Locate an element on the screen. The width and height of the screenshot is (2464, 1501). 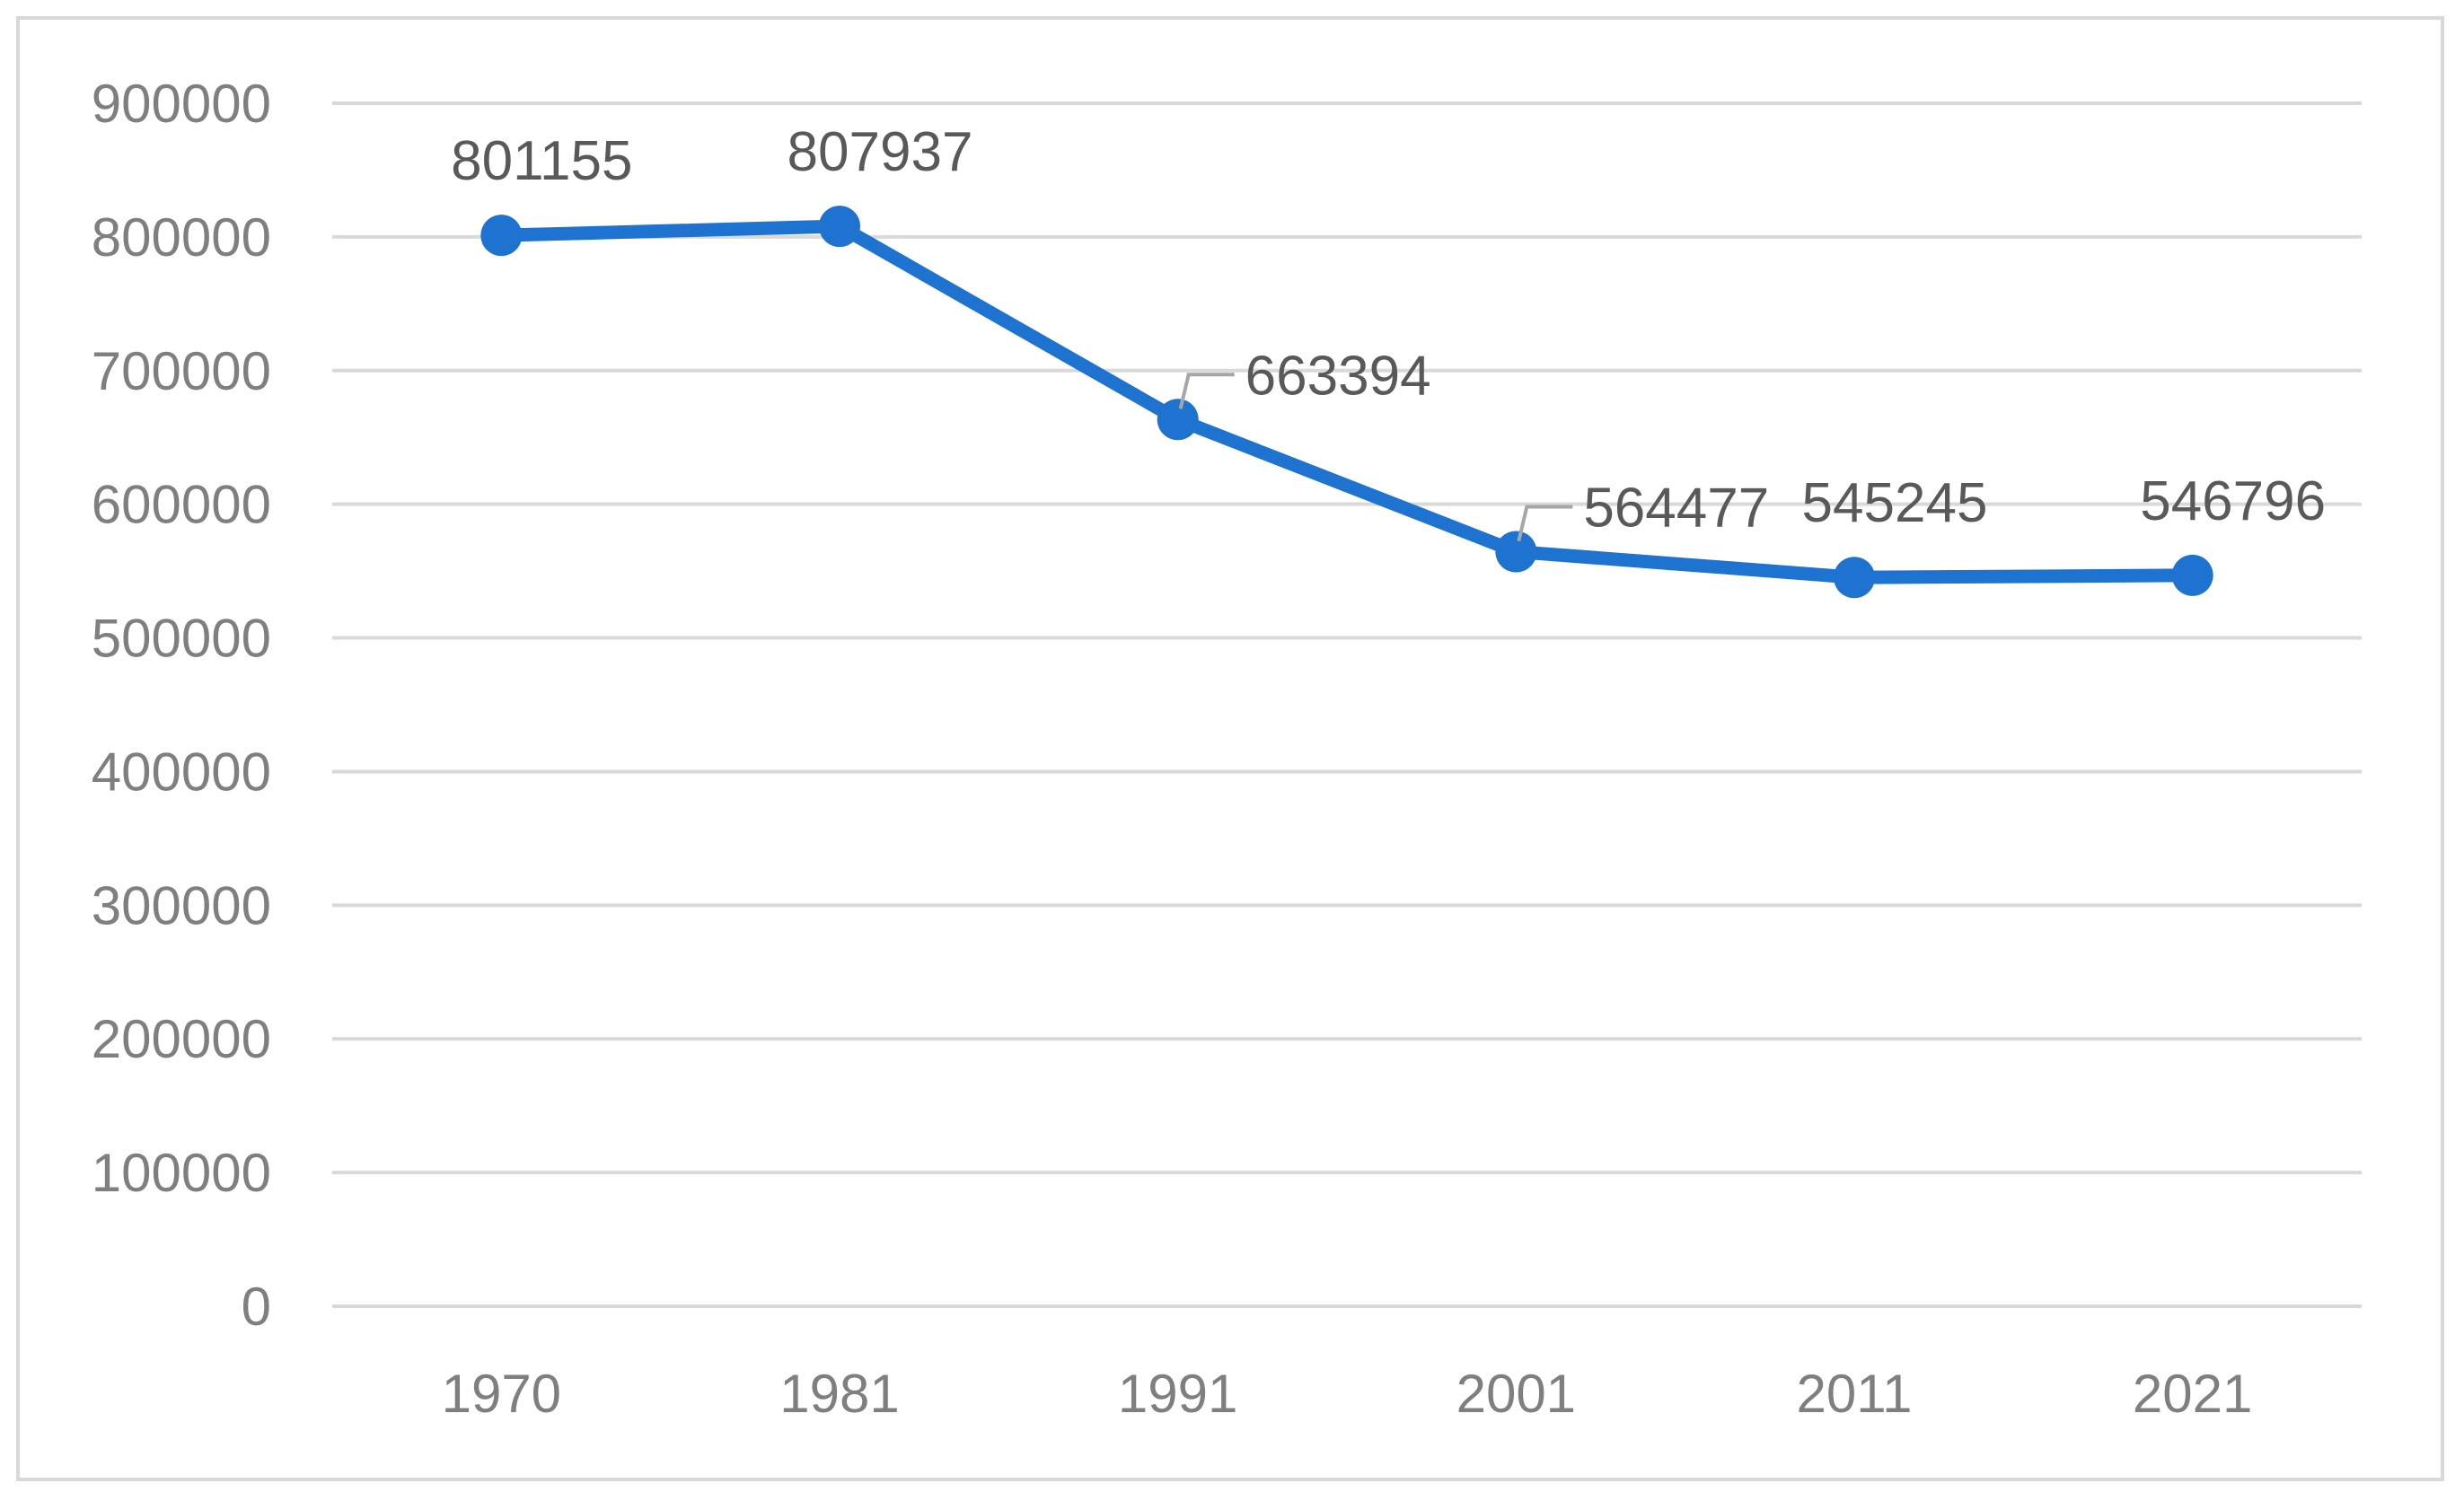
y-tick-label: 0 is located at coordinates (256, 1307).